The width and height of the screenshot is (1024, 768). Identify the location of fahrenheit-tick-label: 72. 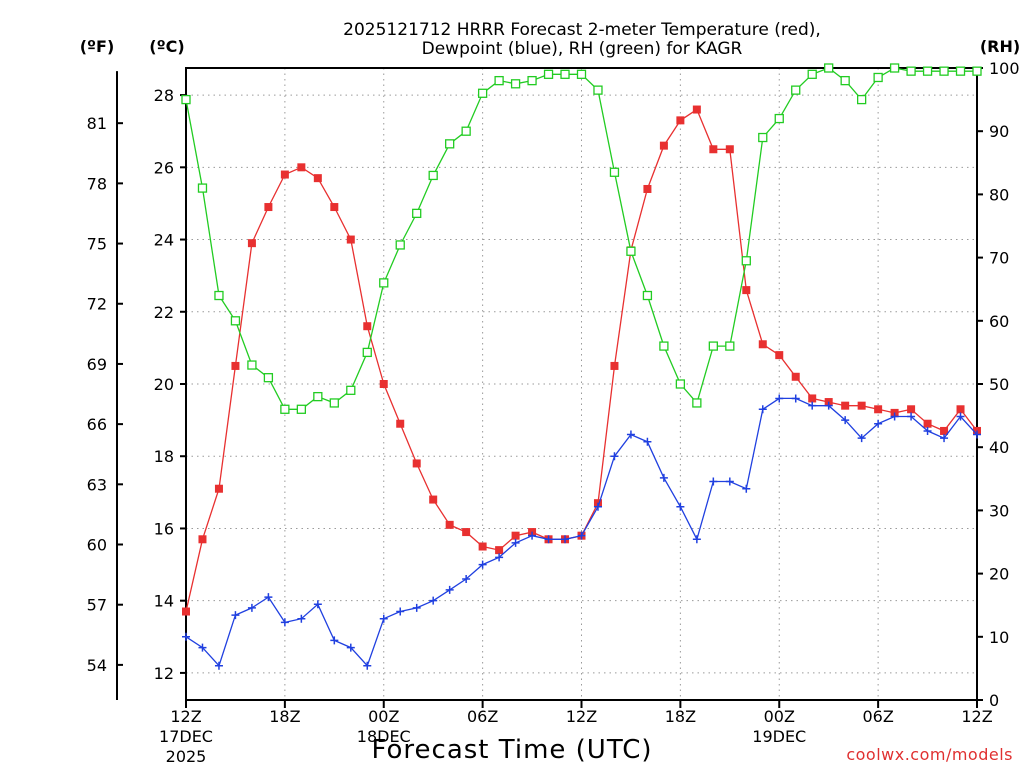
(97, 304).